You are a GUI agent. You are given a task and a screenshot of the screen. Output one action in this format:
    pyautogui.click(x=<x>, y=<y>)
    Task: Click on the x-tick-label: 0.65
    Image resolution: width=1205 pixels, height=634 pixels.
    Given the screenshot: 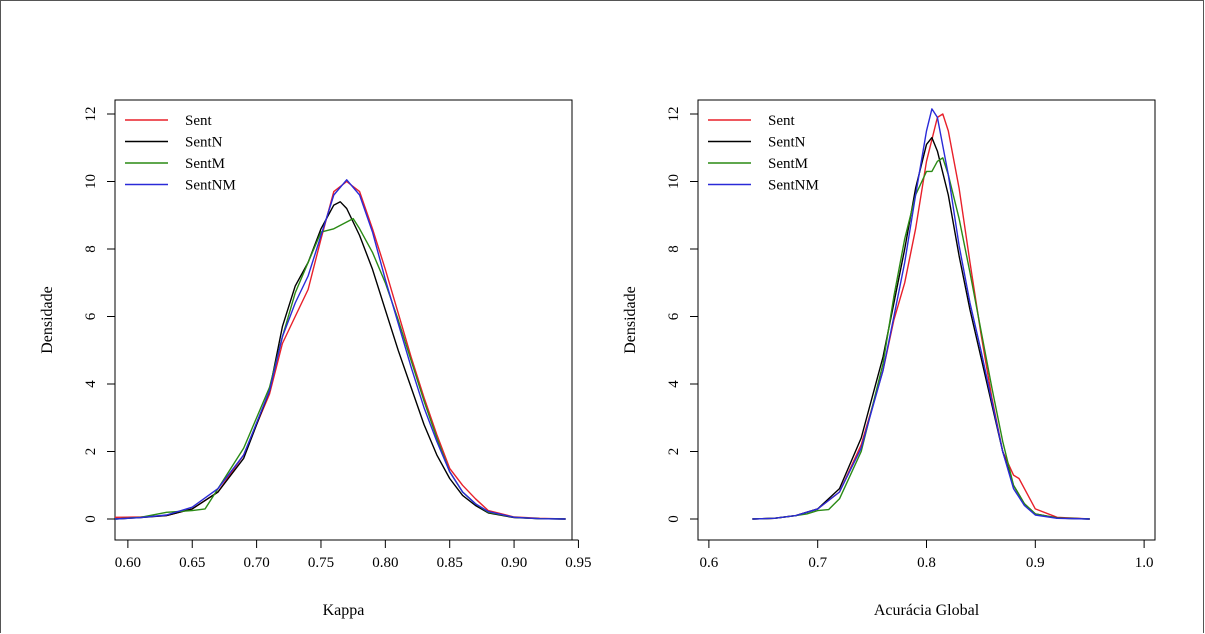 What is the action you would take?
    pyautogui.click(x=192, y=563)
    